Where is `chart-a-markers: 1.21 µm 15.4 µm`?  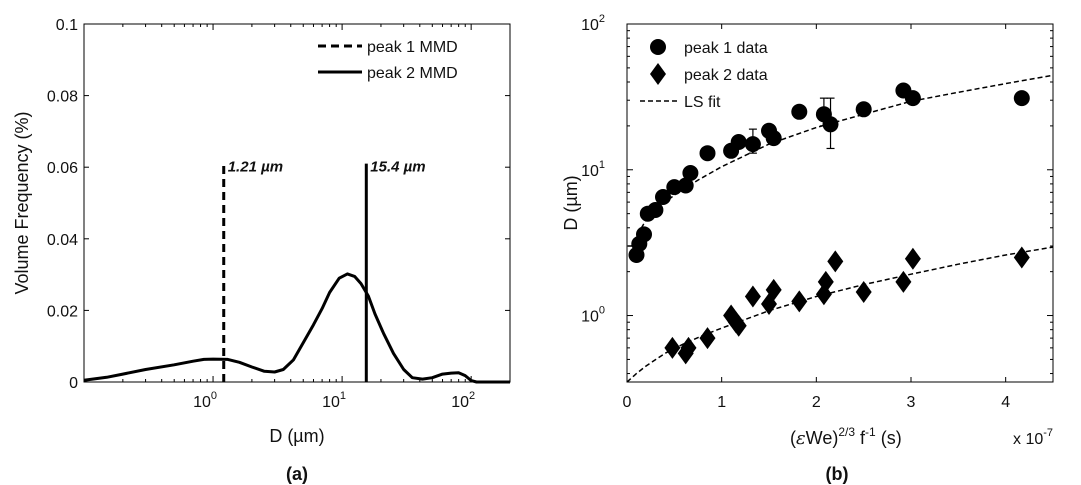
chart-a-markers: 1.21 µm 15.4 µm is located at coordinates (324, 270).